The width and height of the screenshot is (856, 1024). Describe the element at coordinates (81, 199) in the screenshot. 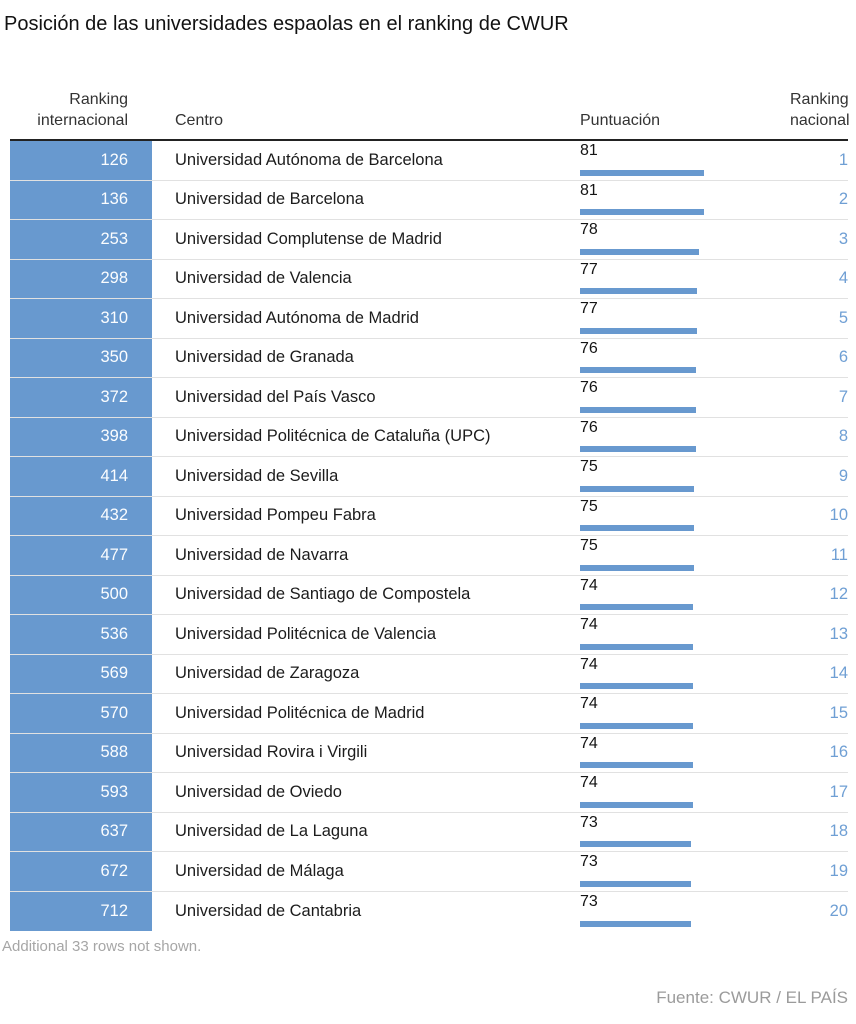

I see `international-rank-cell: 136` at that location.